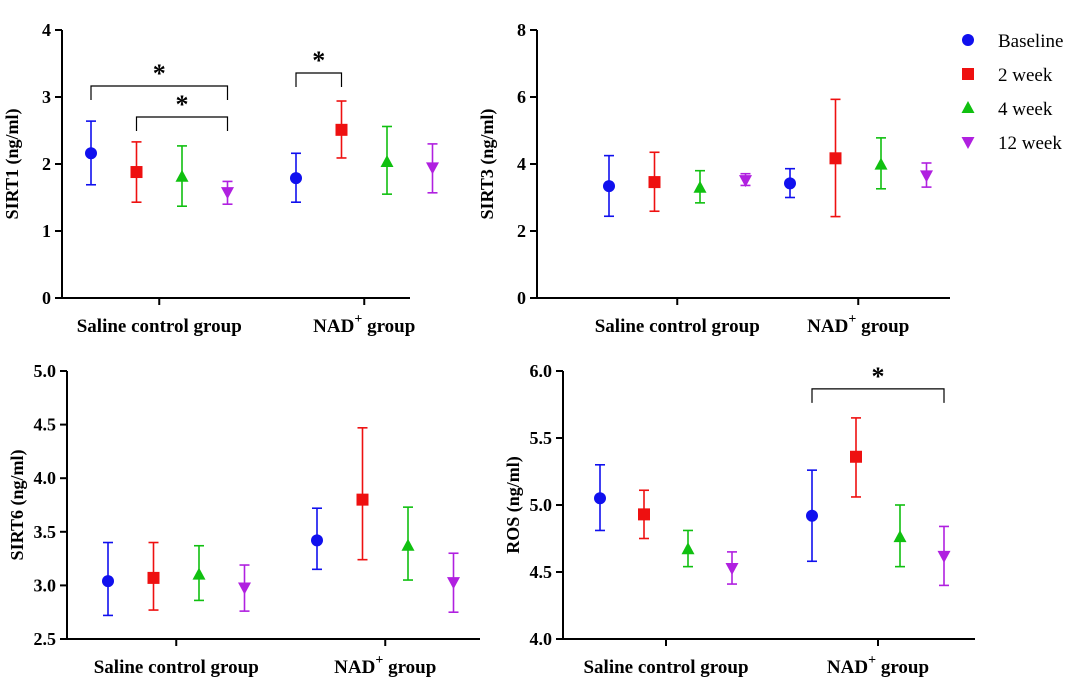  I want to click on y-tick-label: 1, so click(46, 231).